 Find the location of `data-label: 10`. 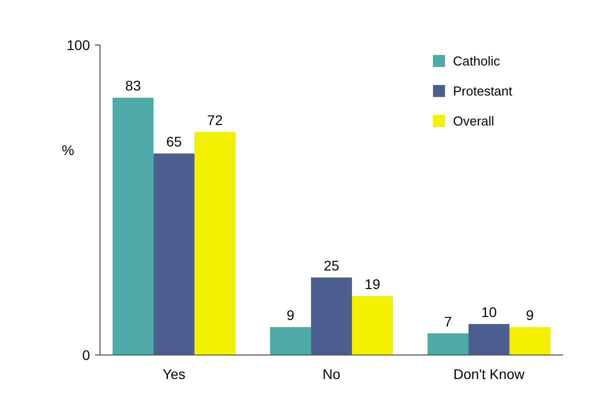

data-label: 10 is located at coordinates (489, 312).